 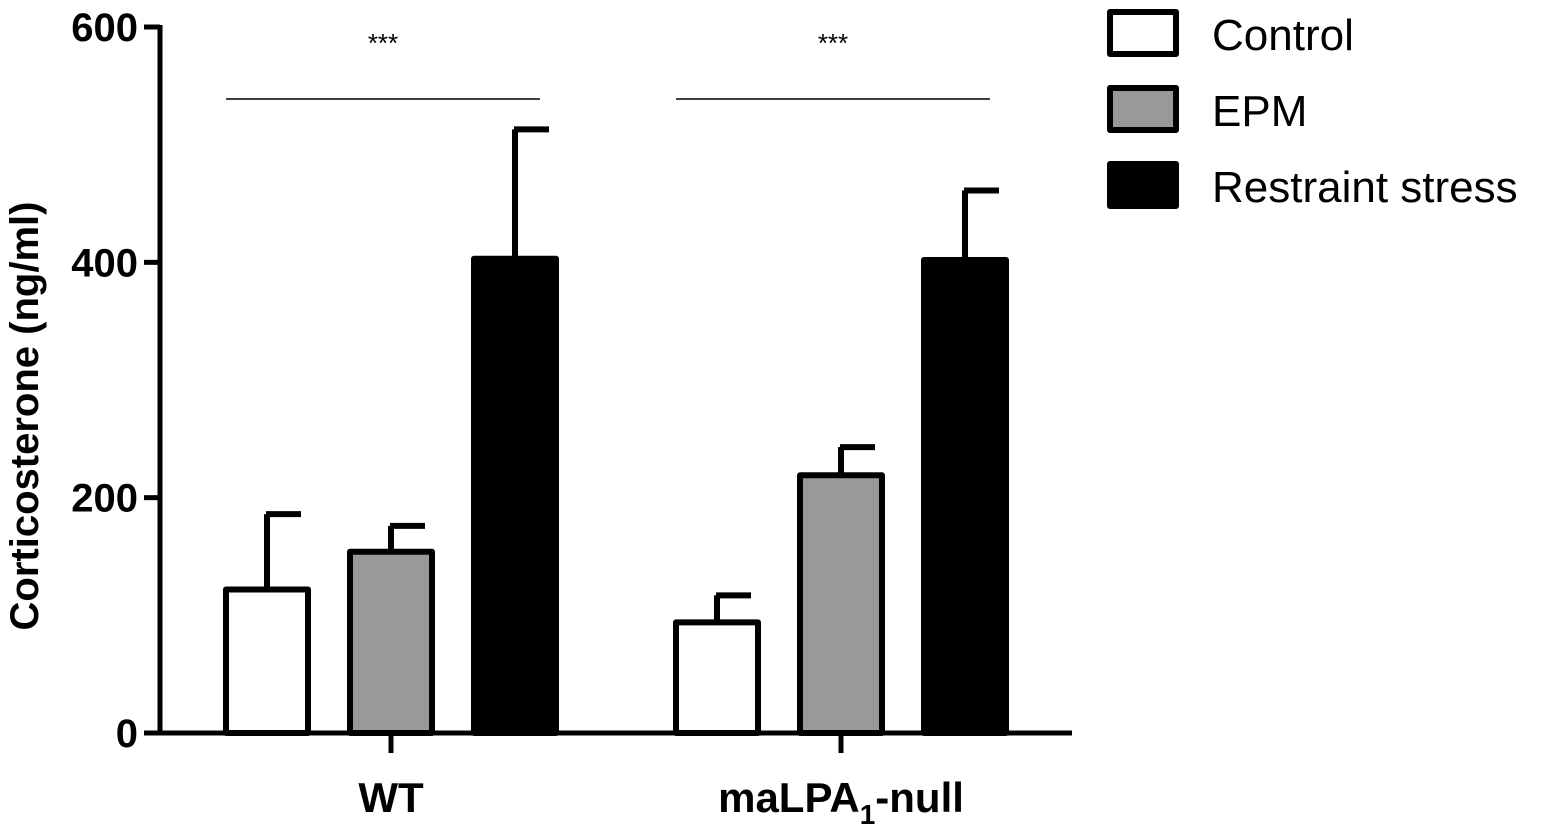 I want to click on y-axis-label: Corticosterone (ng/ml), so click(x=25, y=416).